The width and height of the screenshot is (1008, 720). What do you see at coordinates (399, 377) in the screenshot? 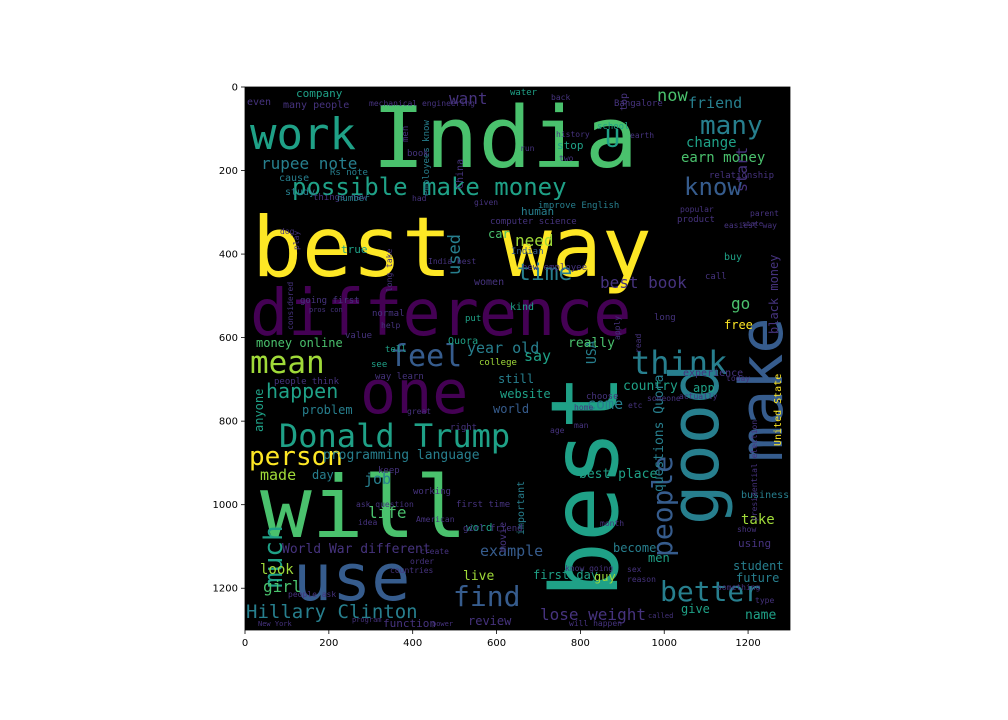
I see `word-way-learn: way learn` at bounding box center [399, 377].